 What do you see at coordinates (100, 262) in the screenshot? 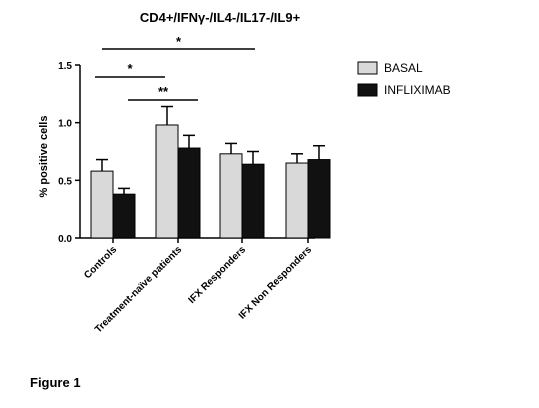
I see `category-label: Controls` at bounding box center [100, 262].